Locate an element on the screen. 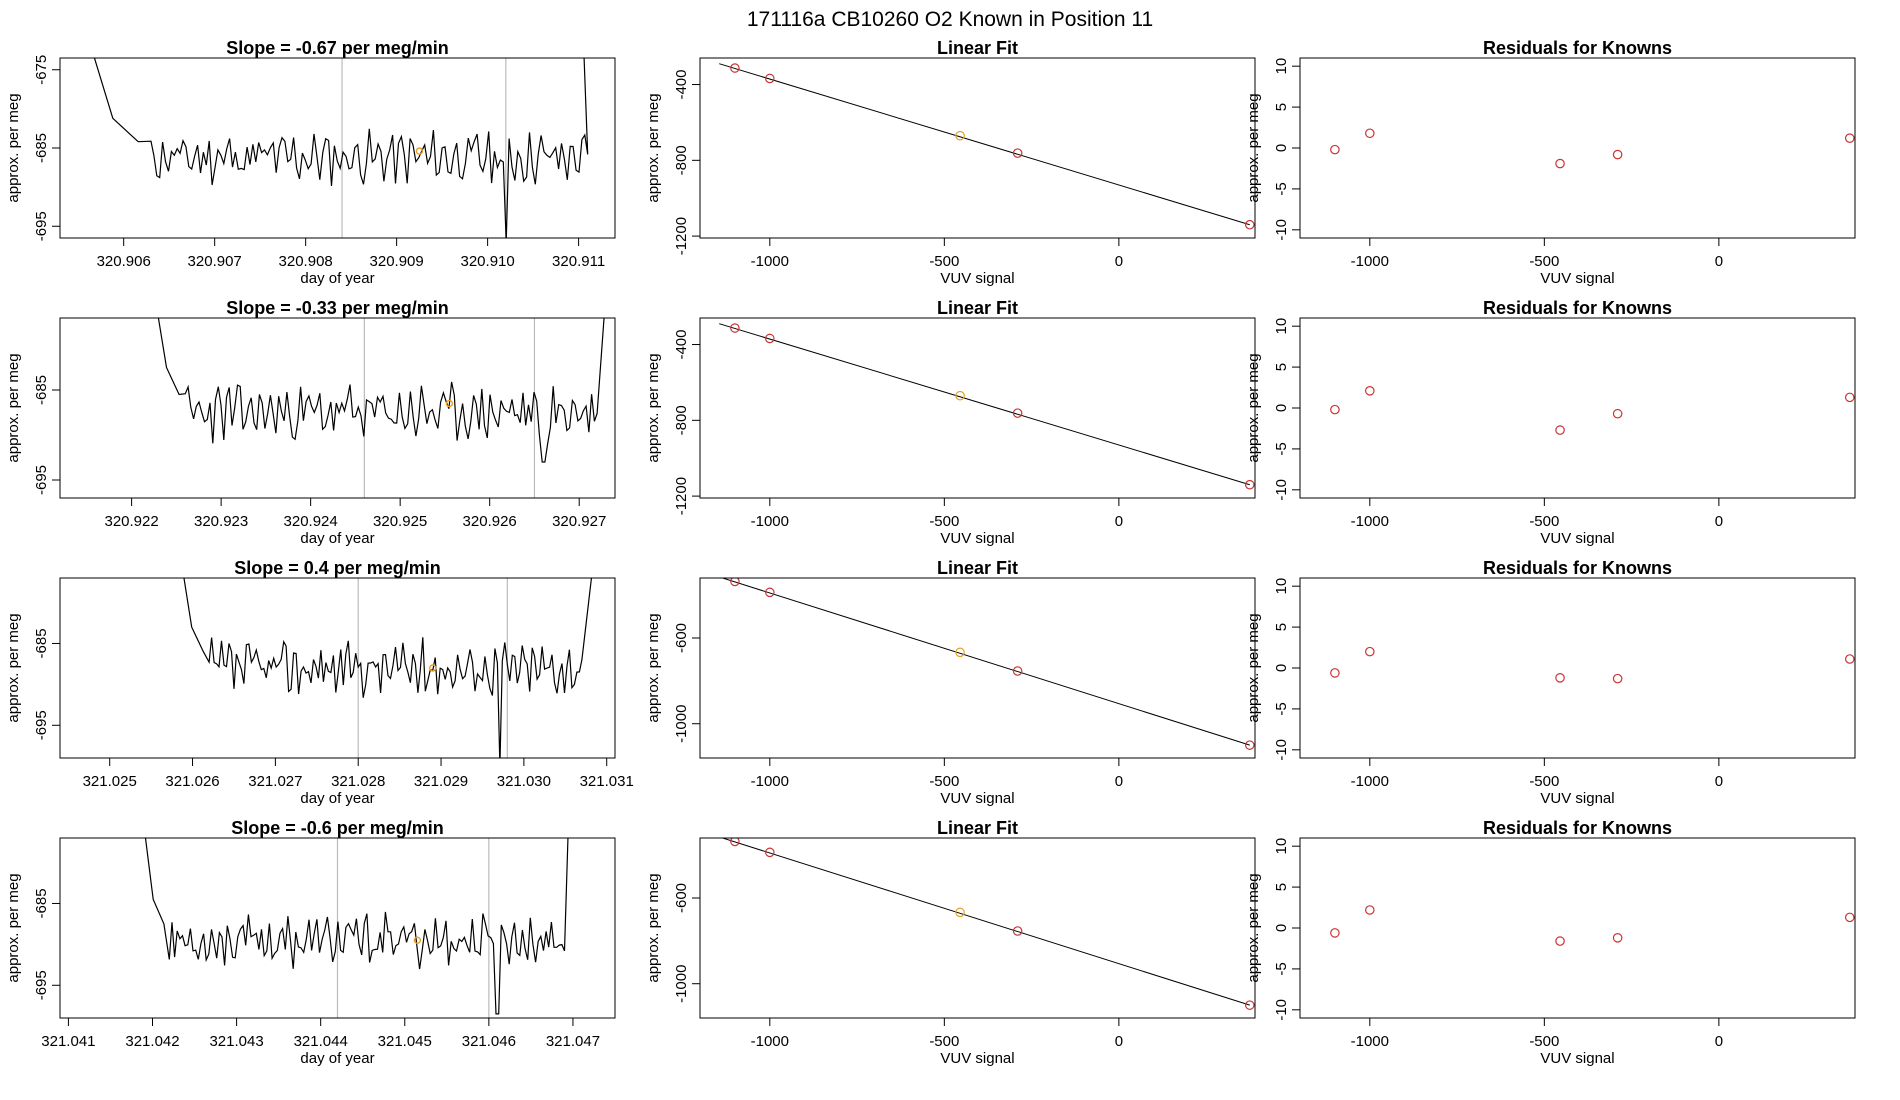  x-tick-label: 320.923 is located at coordinates (221, 521).